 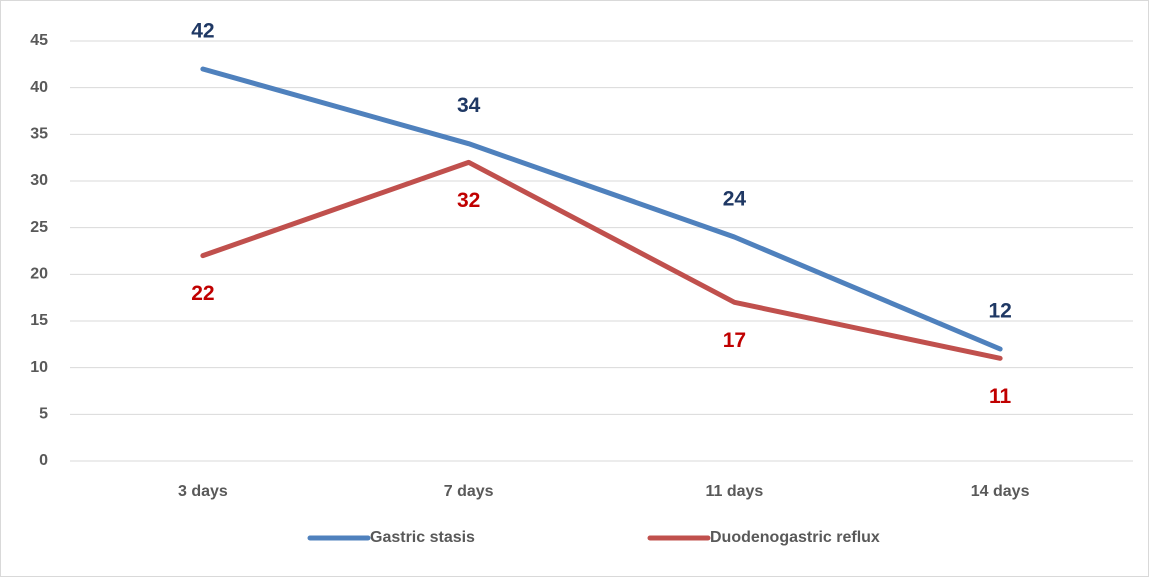 I want to click on data-label: 24, so click(x=735, y=199).